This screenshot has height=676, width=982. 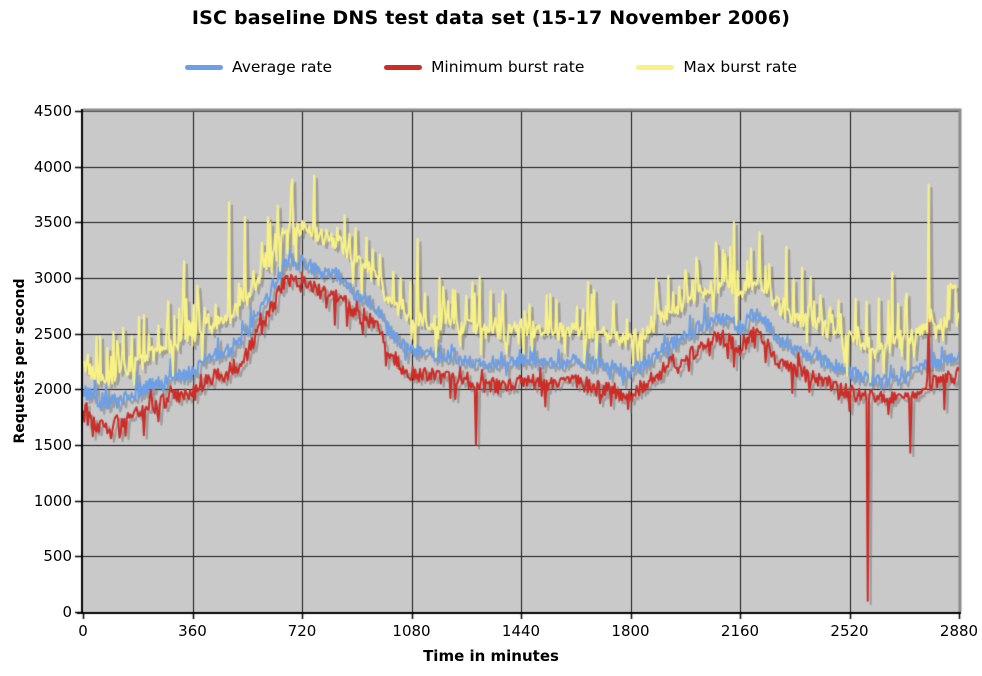 What do you see at coordinates (630, 631) in the screenshot?
I see `x-tick-label: 1800` at bounding box center [630, 631].